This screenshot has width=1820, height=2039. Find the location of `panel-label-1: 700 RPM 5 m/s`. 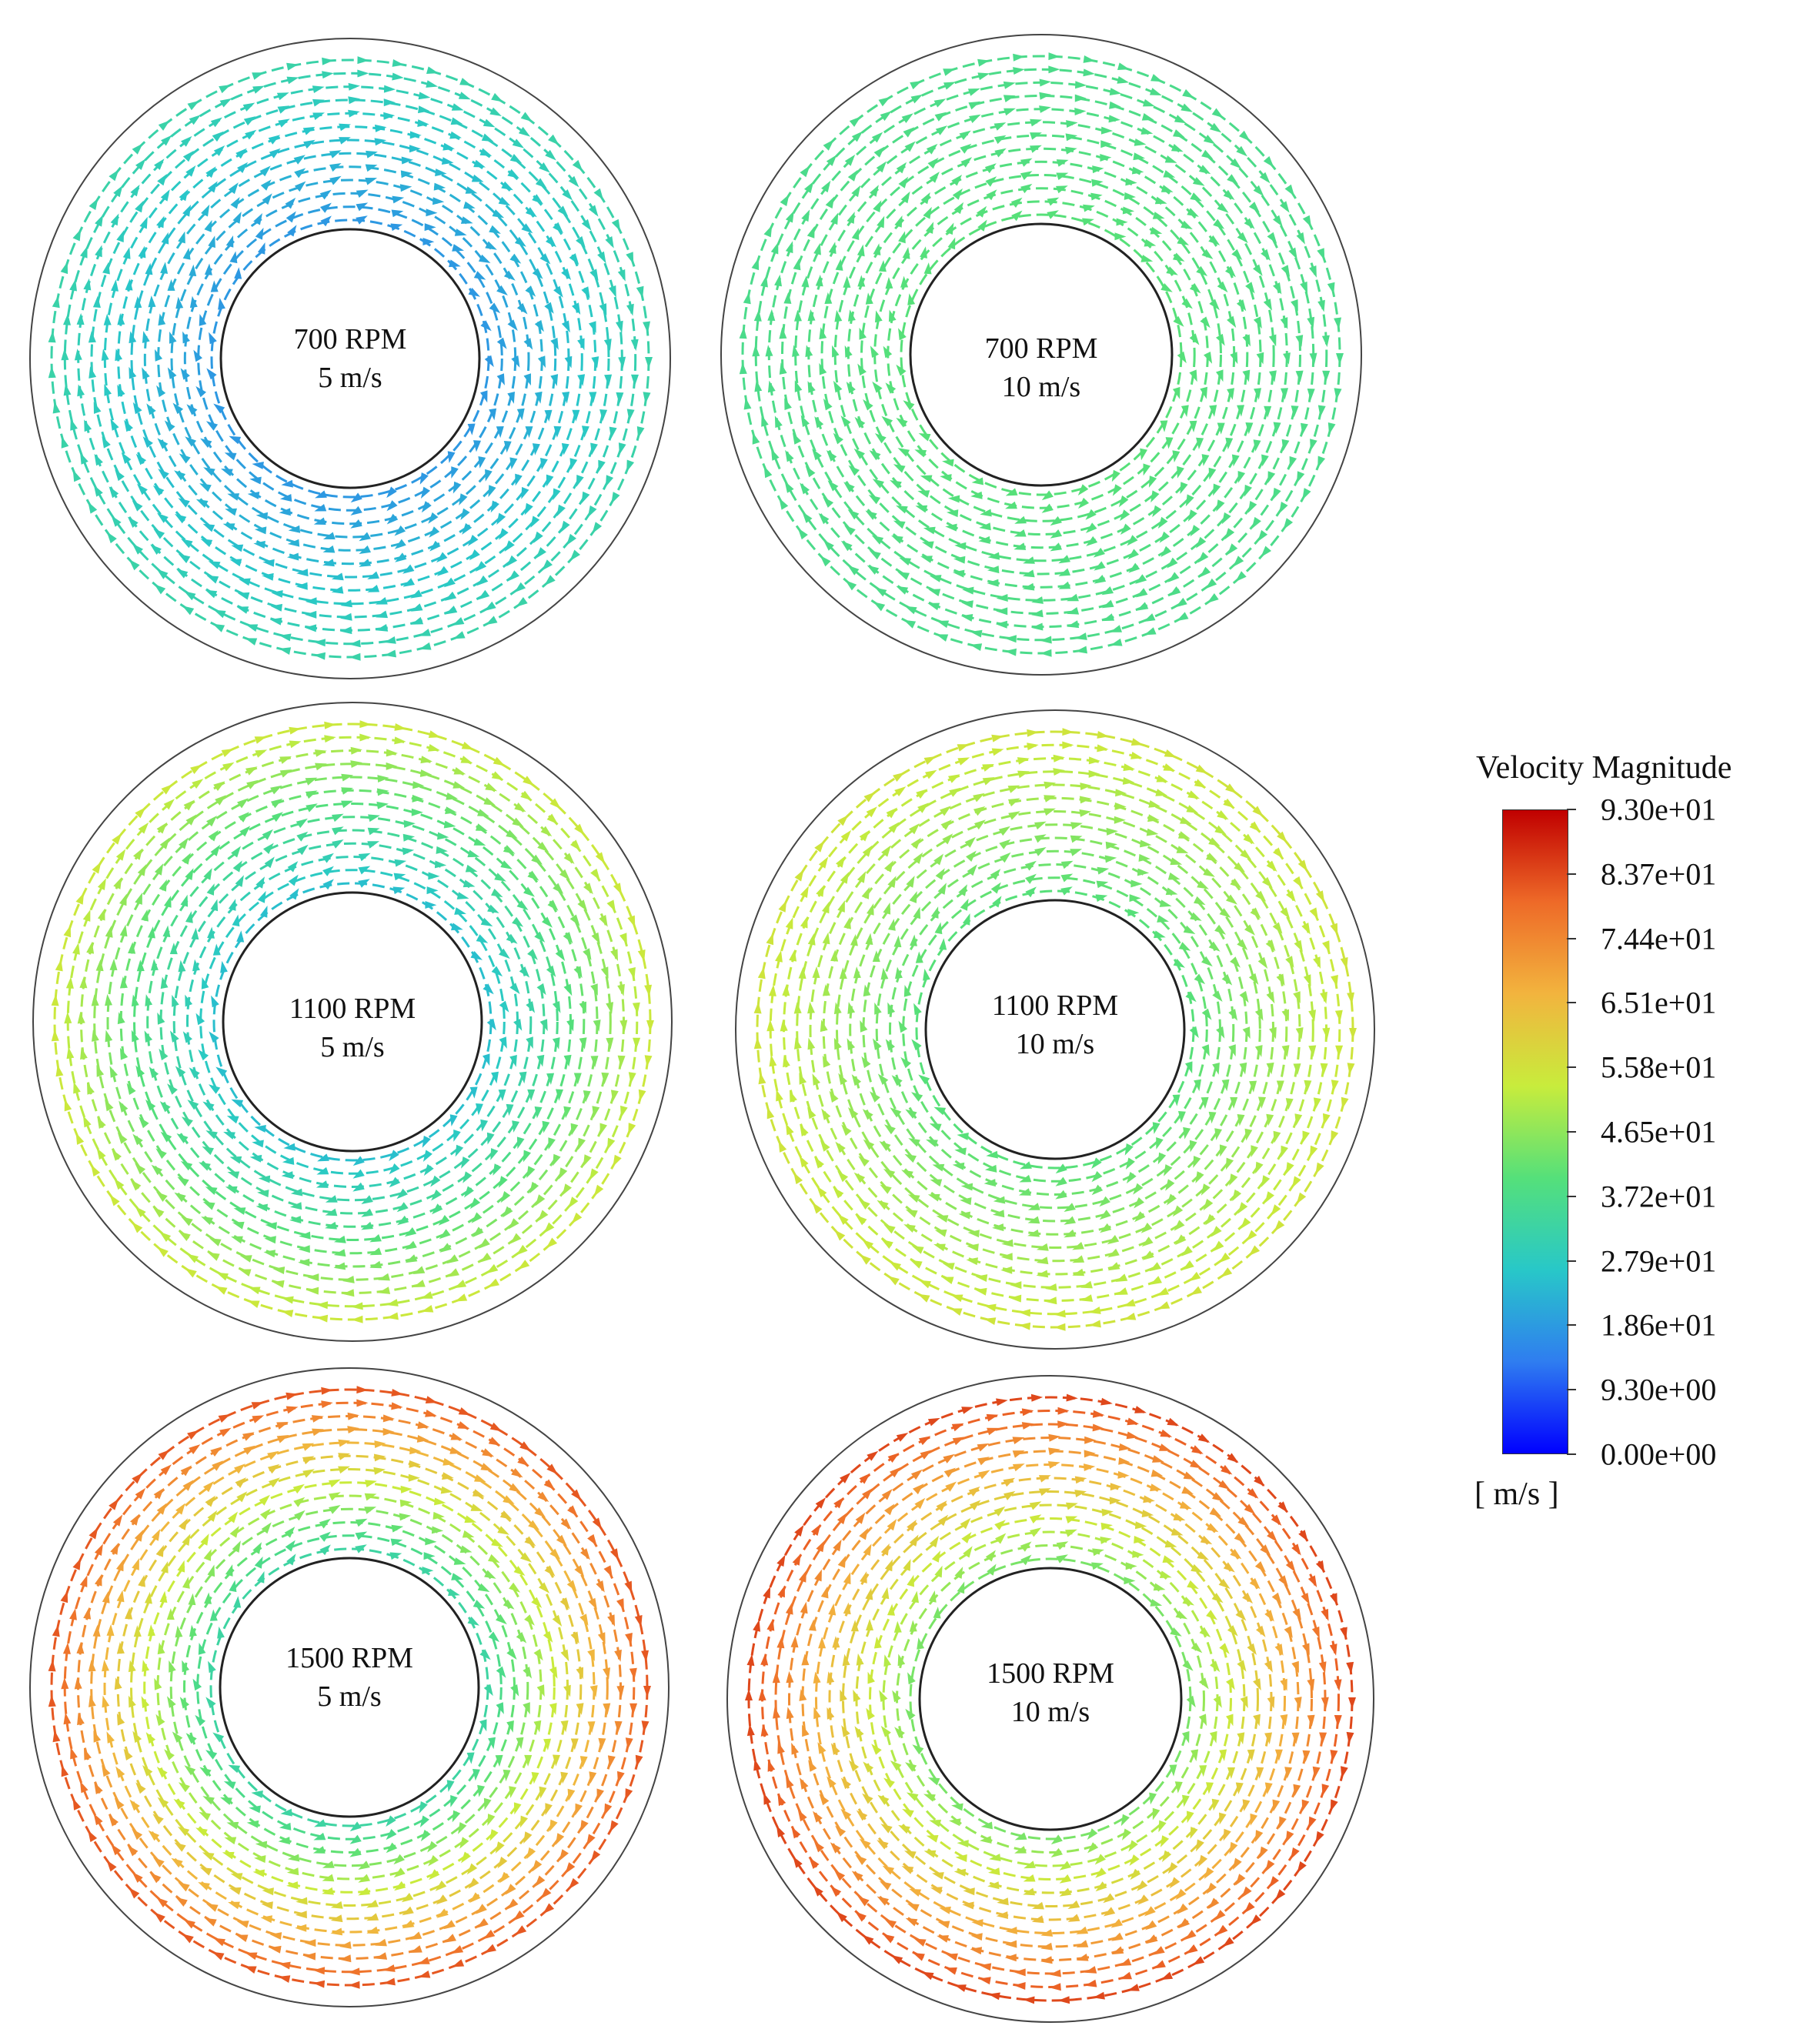

panel-label-1: 700 RPM 5 m/s is located at coordinates (350, 358).